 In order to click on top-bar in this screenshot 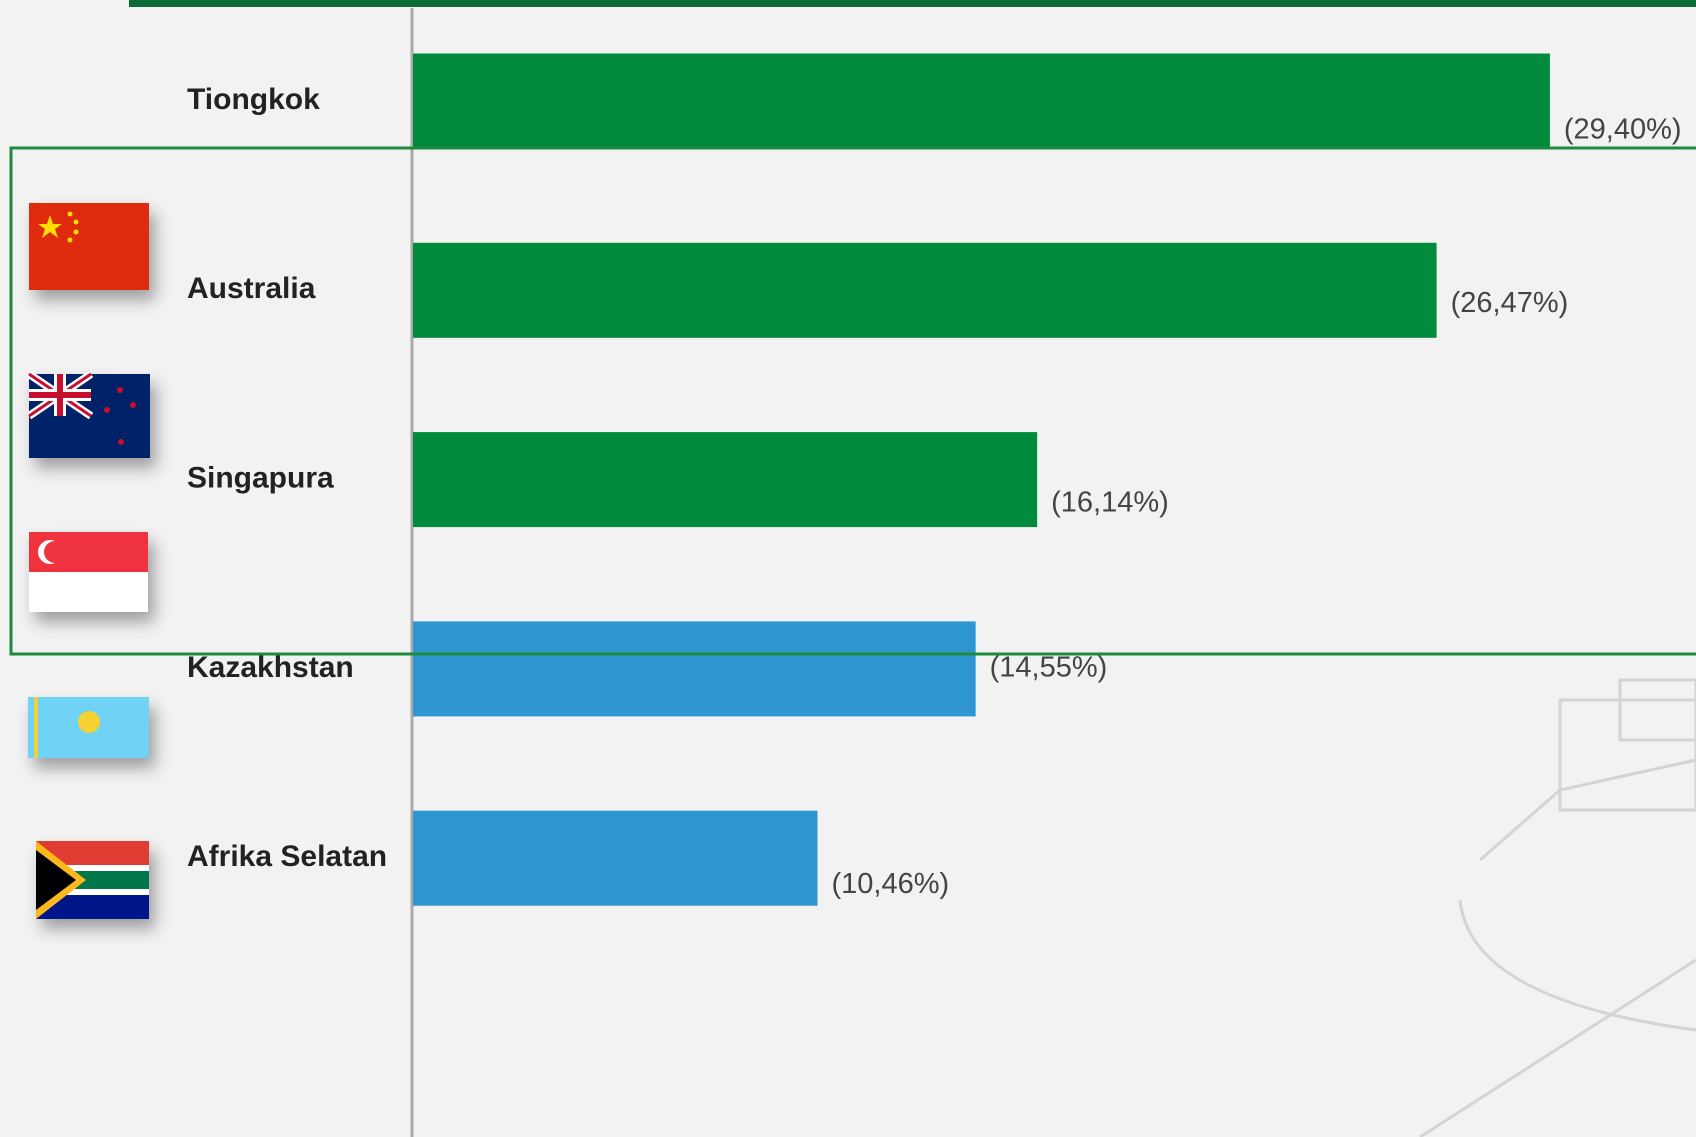, I will do `click(912, 3)`.